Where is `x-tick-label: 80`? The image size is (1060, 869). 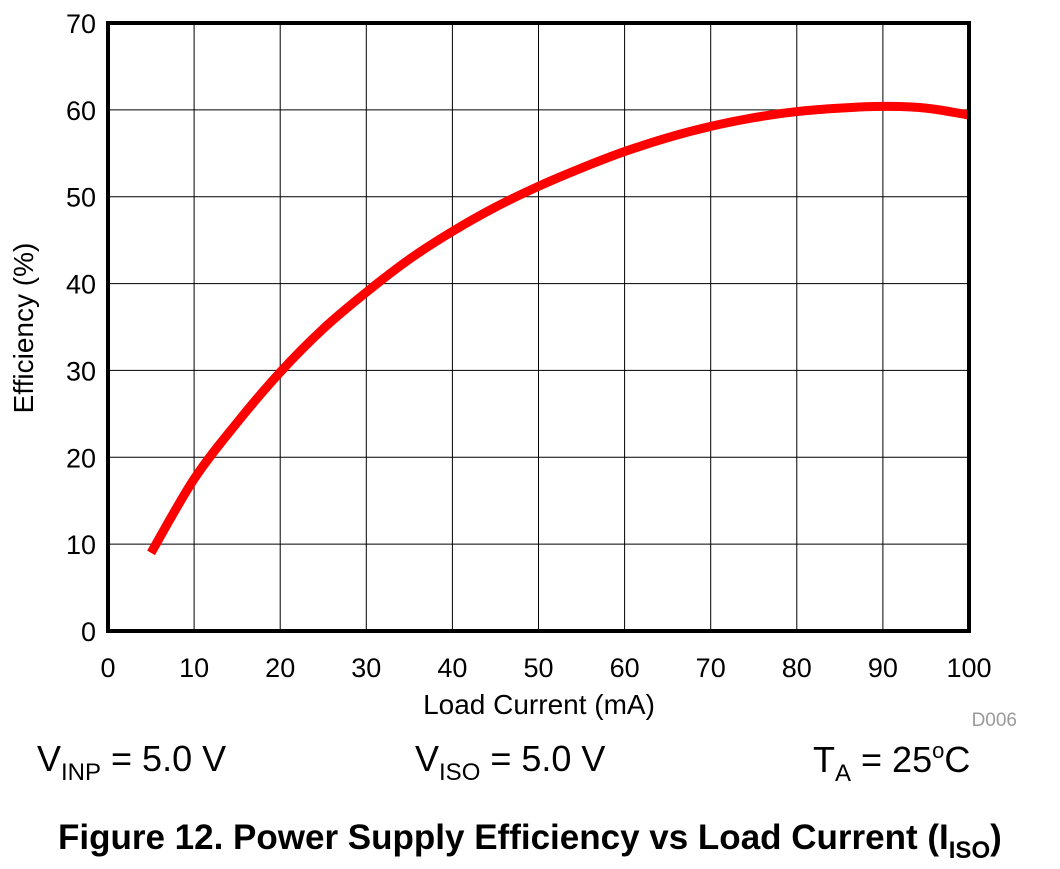
x-tick-label: 80 is located at coordinates (797, 668).